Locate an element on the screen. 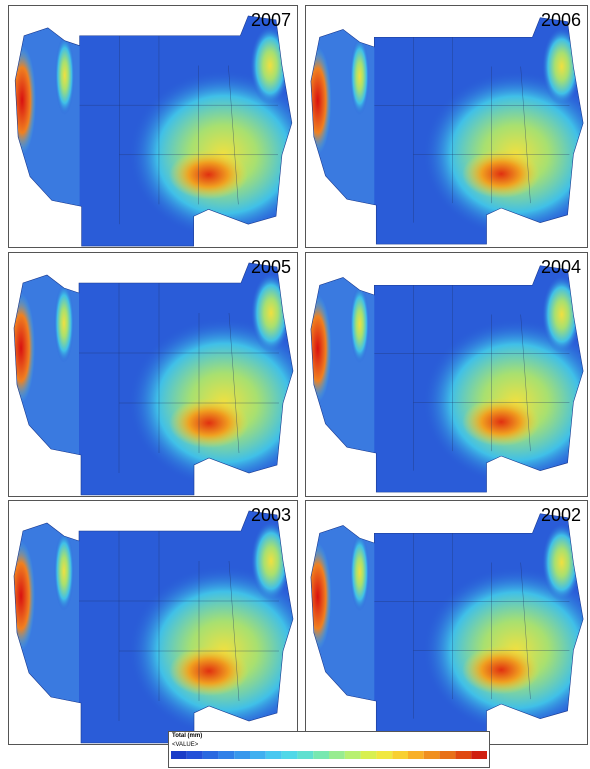 The image size is (590, 769). year-label: 2003 is located at coordinates (270, 515).